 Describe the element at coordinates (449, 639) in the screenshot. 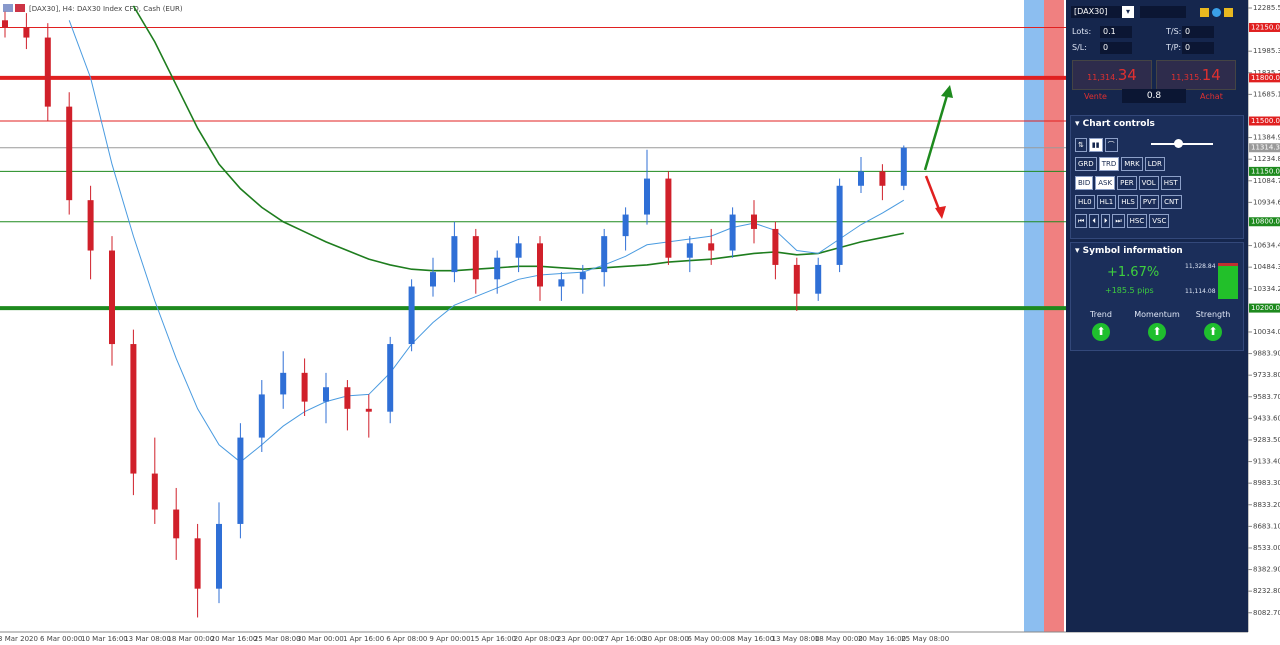

I see `x-tick-label: 9 Apr 00:00` at that location.